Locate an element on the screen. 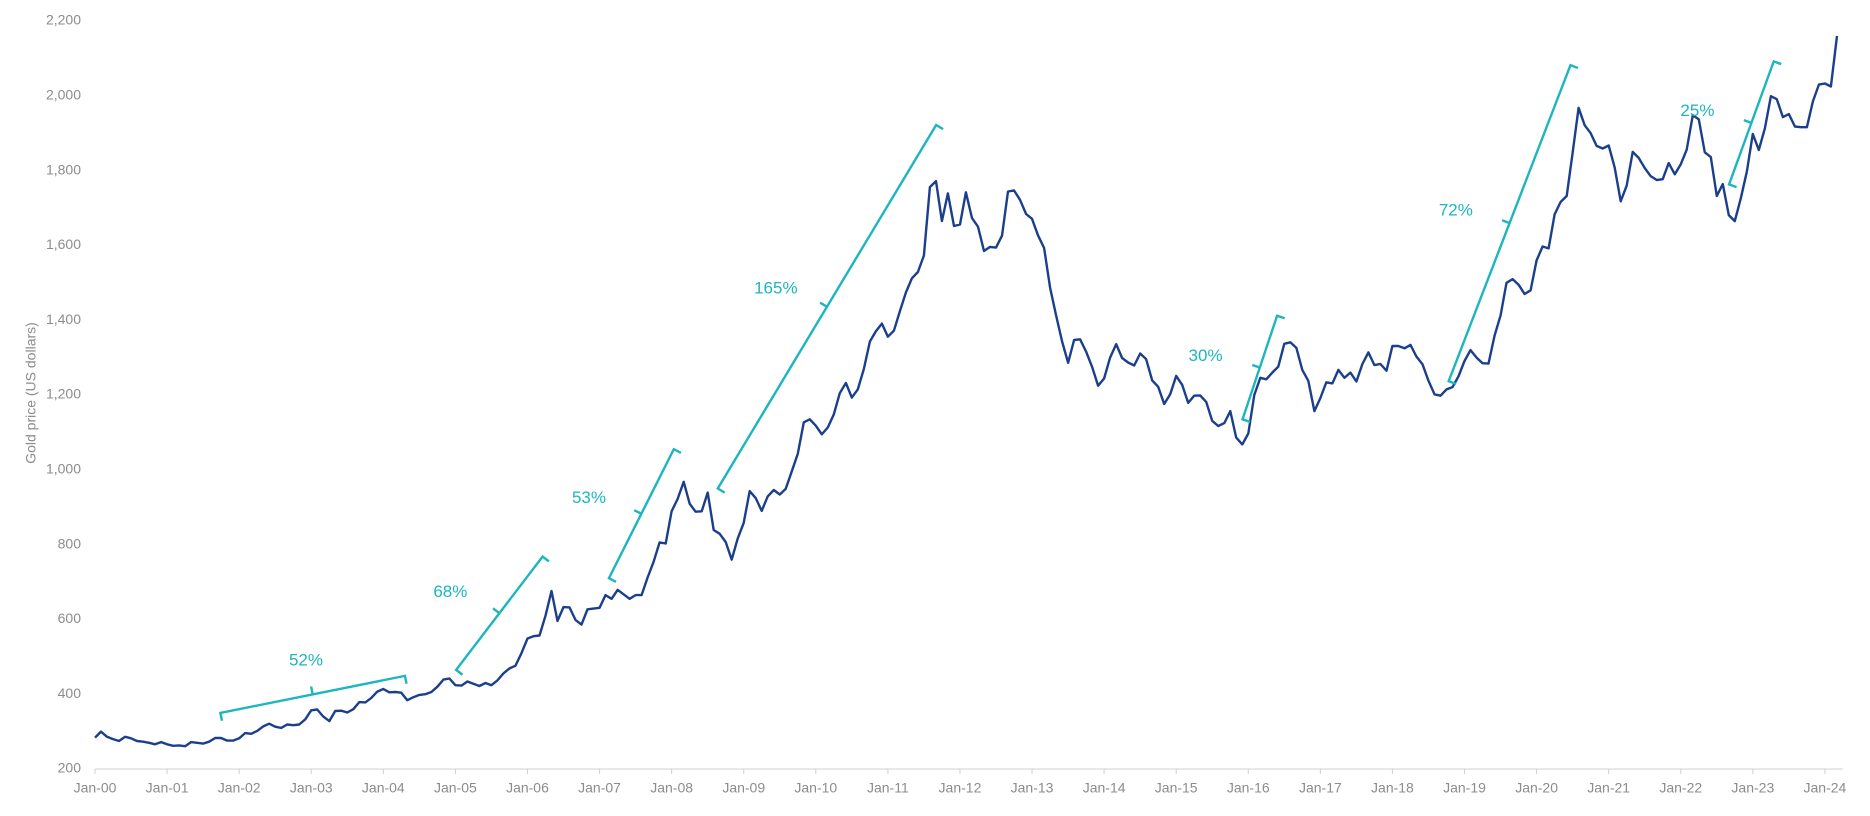  x-tick-label: Jan-00 is located at coordinates (95, 788).